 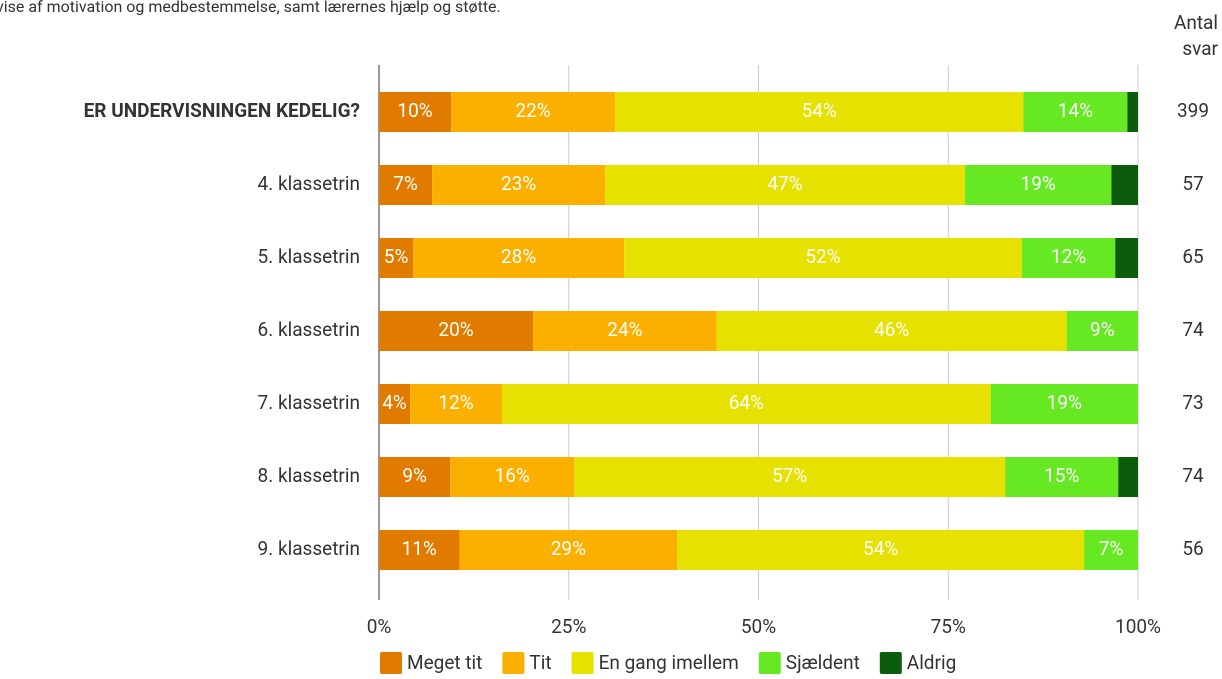 What do you see at coordinates (669, 662) in the screenshot?
I see `legend-label: En gang imellem` at bounding box center [669, 662].